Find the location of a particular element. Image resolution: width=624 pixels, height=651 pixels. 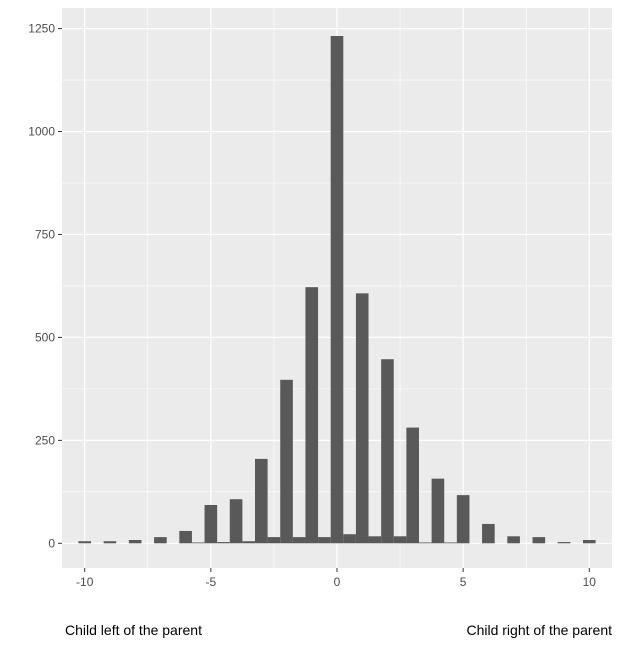

x-tick-label: -10 is located at coordinates (85, 582).